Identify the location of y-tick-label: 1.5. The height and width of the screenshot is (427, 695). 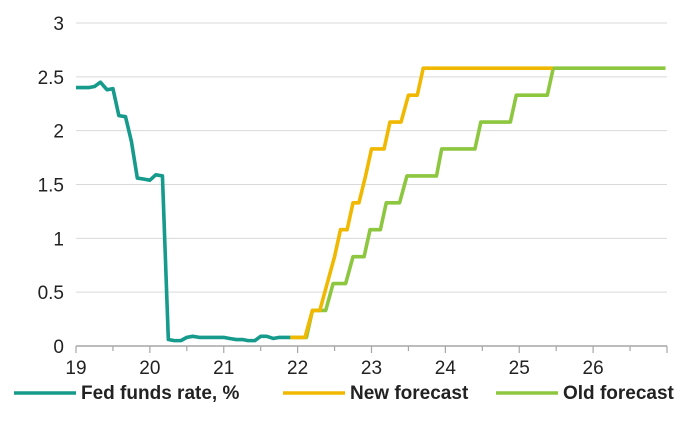
(51, 186).